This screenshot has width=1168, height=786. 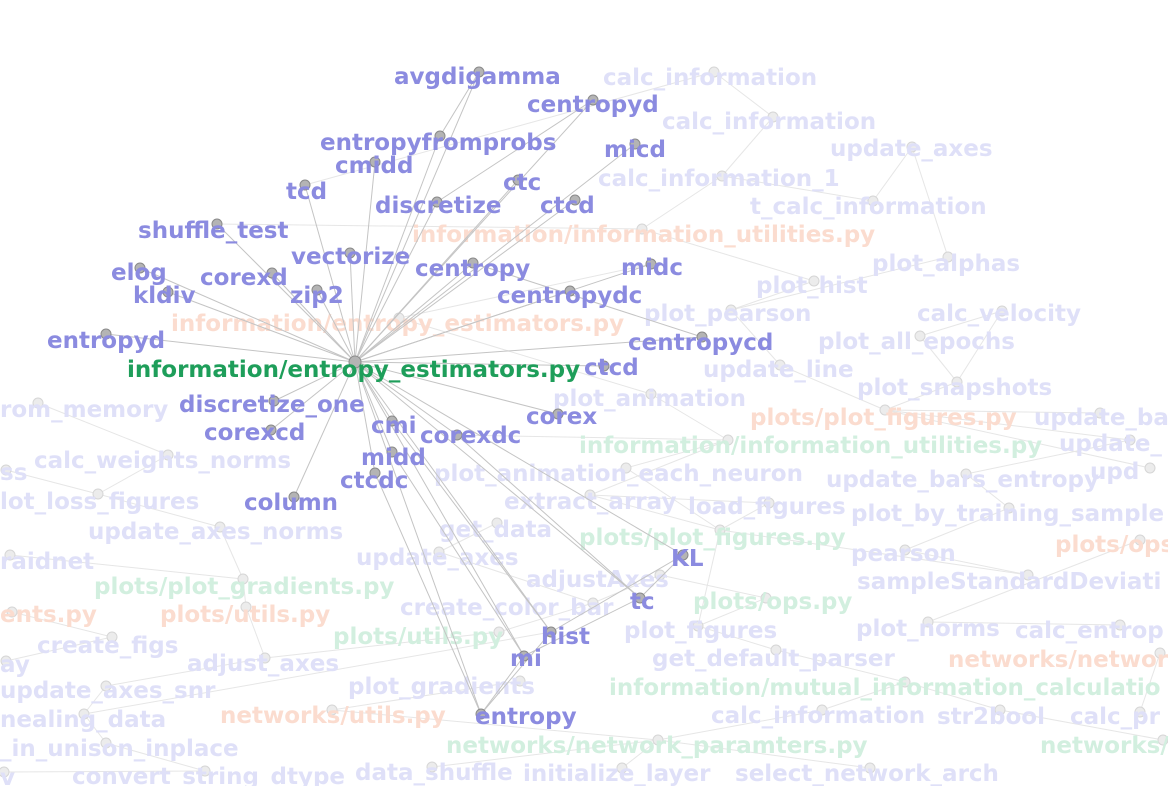 I want to click on background-label-v: v, so click(x=7, y=775).